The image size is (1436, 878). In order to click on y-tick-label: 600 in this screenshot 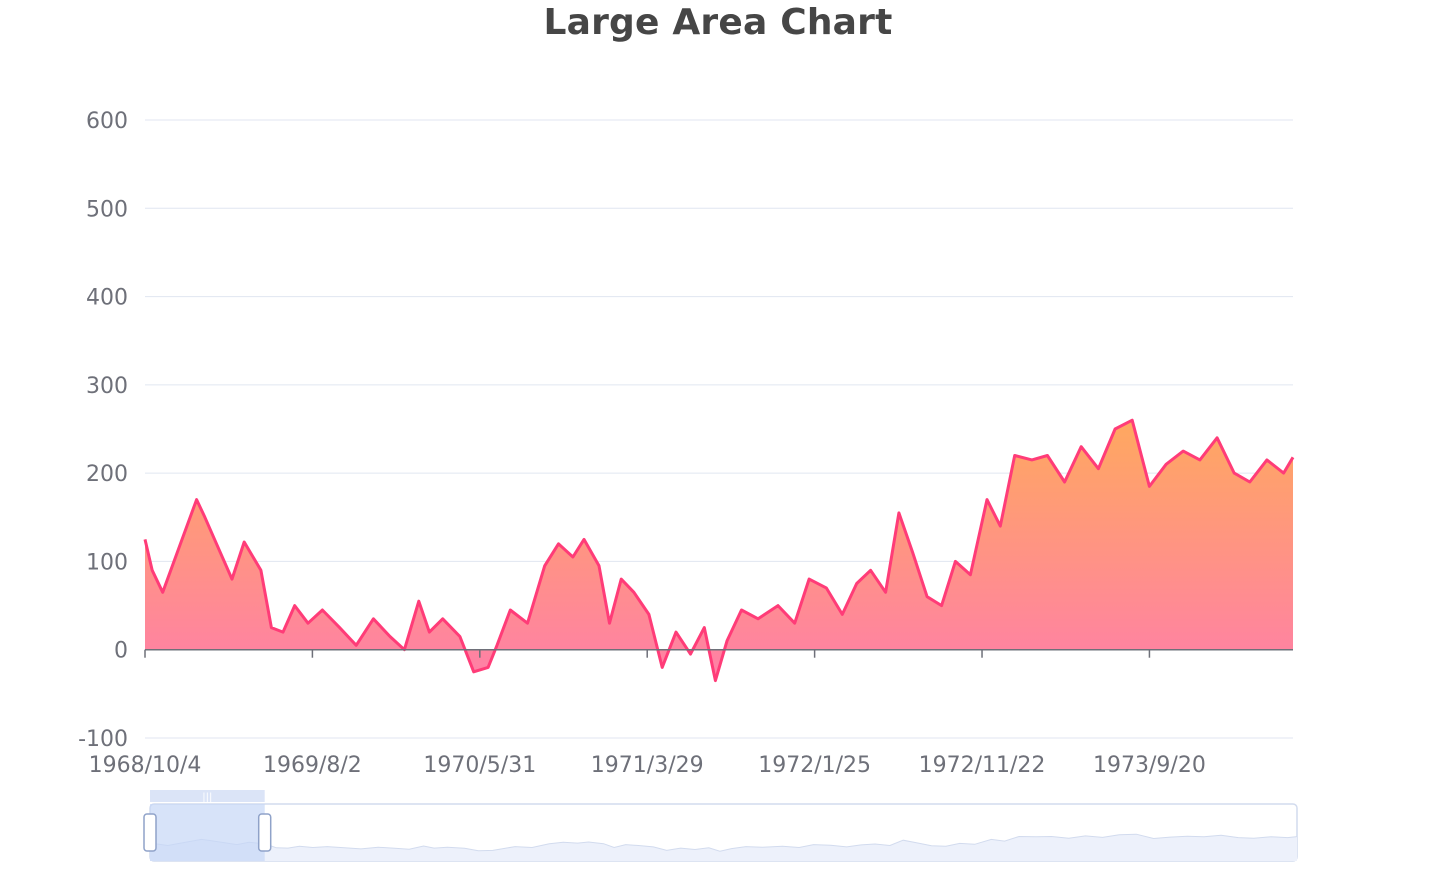, I will do `click(107, 121)`.